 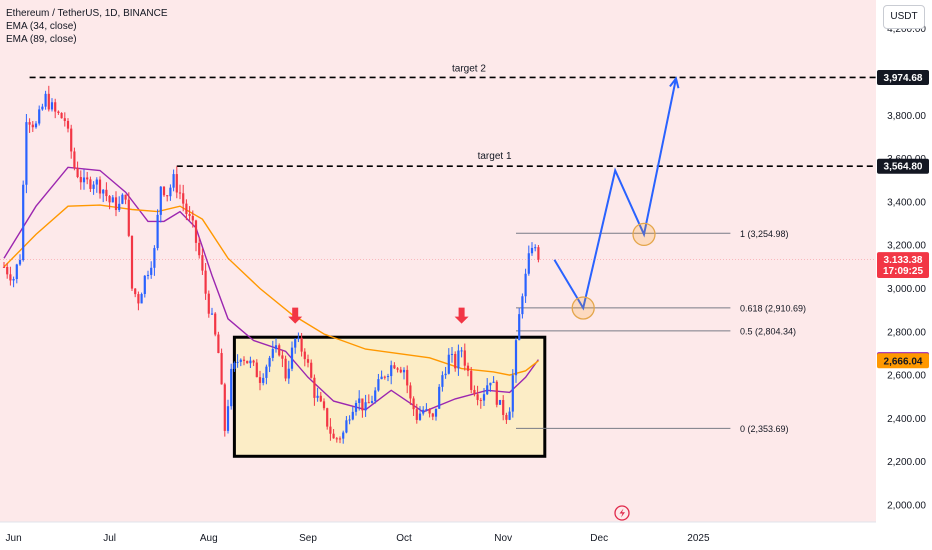 I want to click on range-box, so click(x=389, y=396).